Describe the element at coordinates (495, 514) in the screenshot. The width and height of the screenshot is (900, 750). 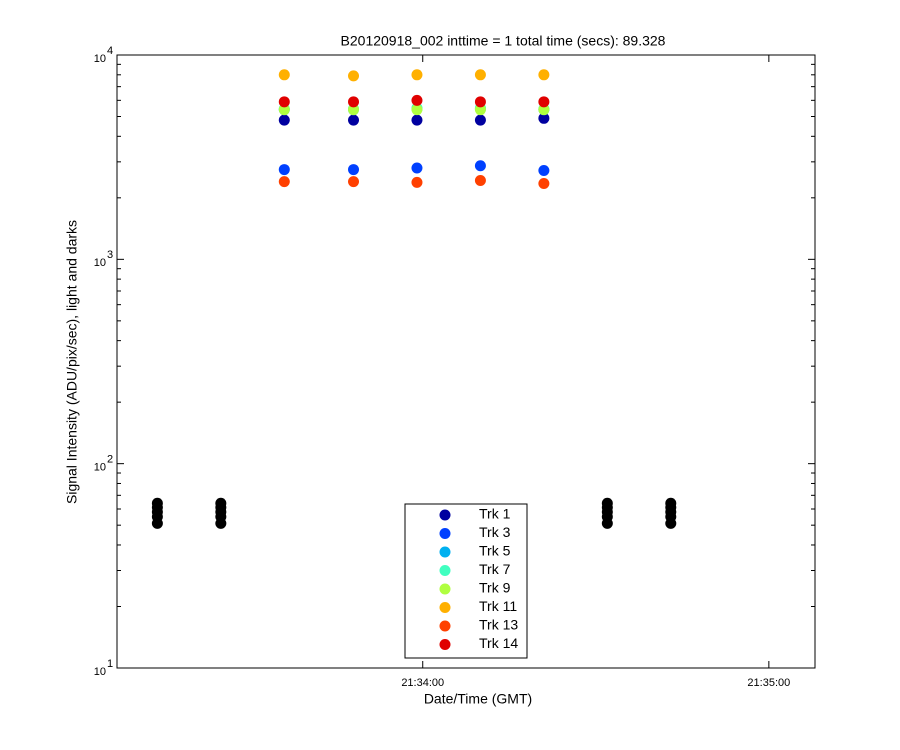
I see `legend-label: Trk 1` at that location.